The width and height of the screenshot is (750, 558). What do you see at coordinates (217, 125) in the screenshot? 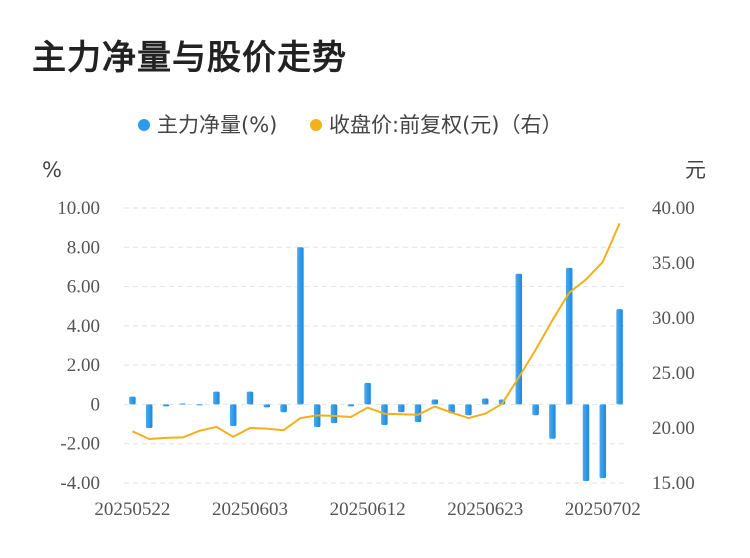
I see `legend-label-0: 主力净量(%)` at bounding box center [217, 125].